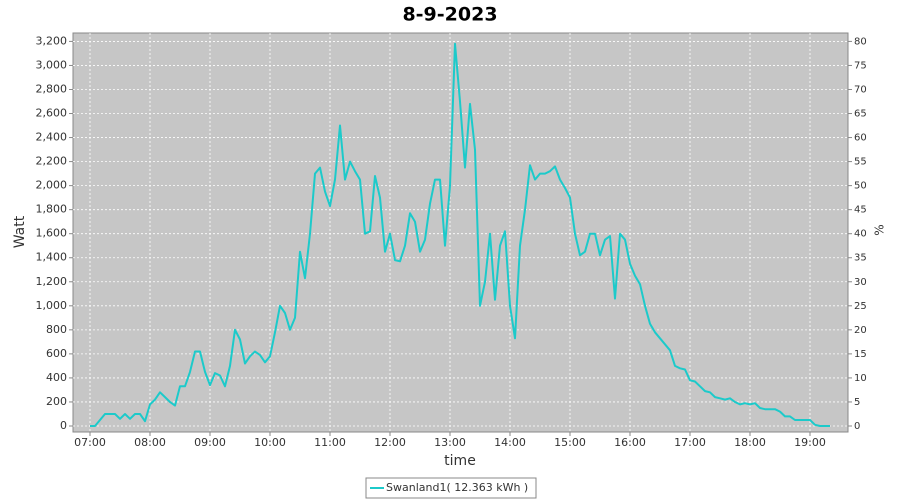 This screenshot has height=500, width=900. I want to click on y-tick-label: 2,400, so click(52, 137).